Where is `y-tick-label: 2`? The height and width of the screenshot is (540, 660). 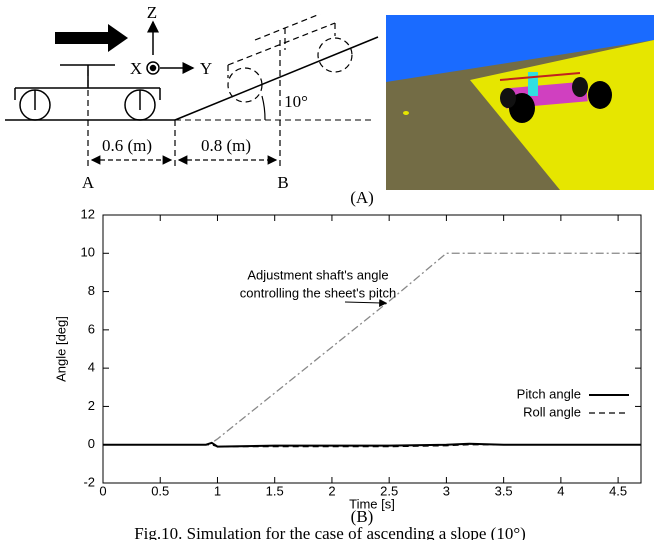 y-tick-label: 2 is located at coordinates (91, 405).